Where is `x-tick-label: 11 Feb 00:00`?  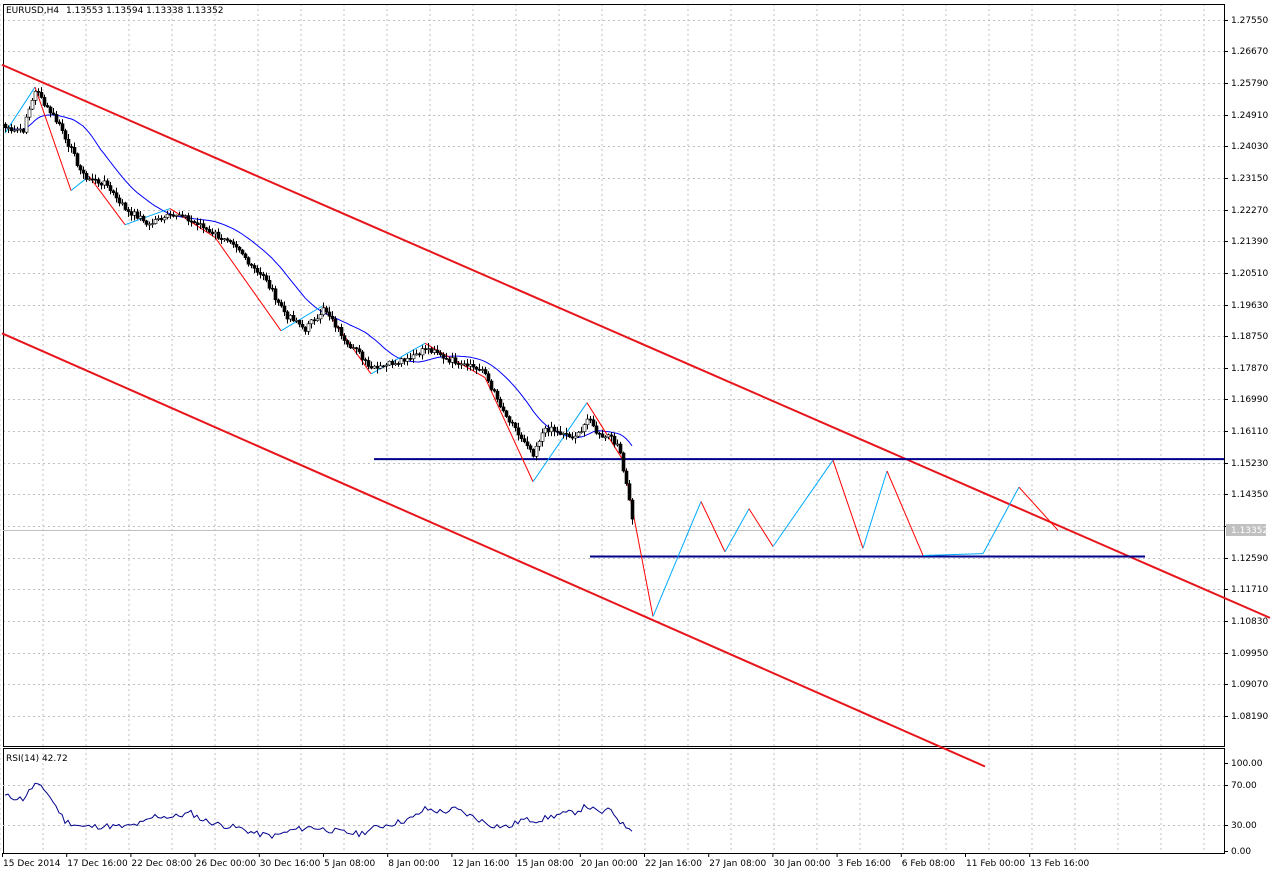
x-tick-label: 11 Feb 00:00 is located at coordinates (995, 864).